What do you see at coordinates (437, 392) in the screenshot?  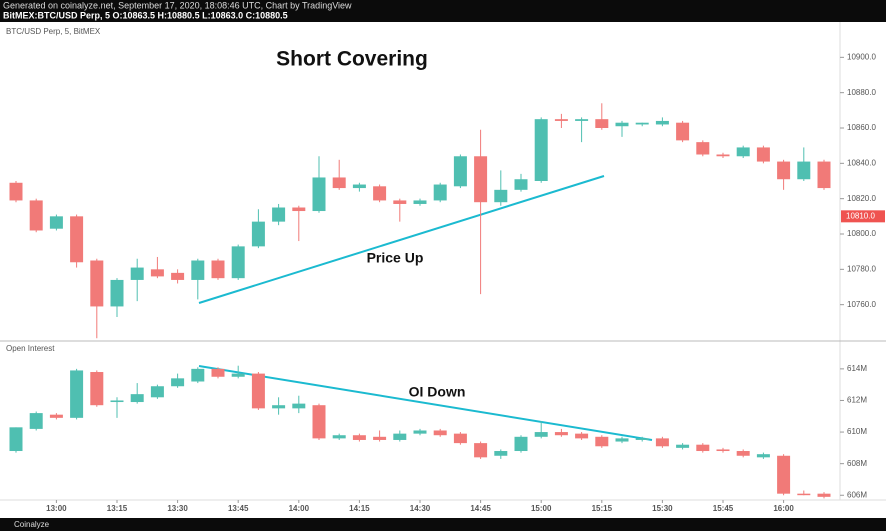 I see `annotation: OI Down` at bounding box center [437, 392].